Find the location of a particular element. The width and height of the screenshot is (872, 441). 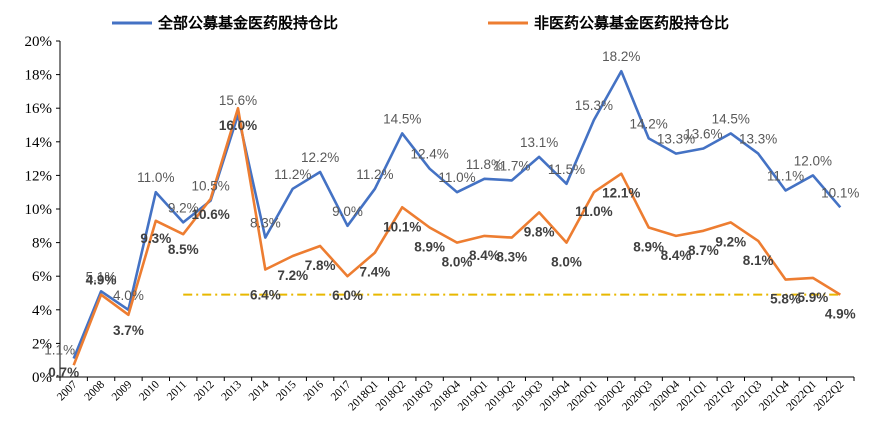

x-tick-label: 2017 is located at coordinates (341, 390).